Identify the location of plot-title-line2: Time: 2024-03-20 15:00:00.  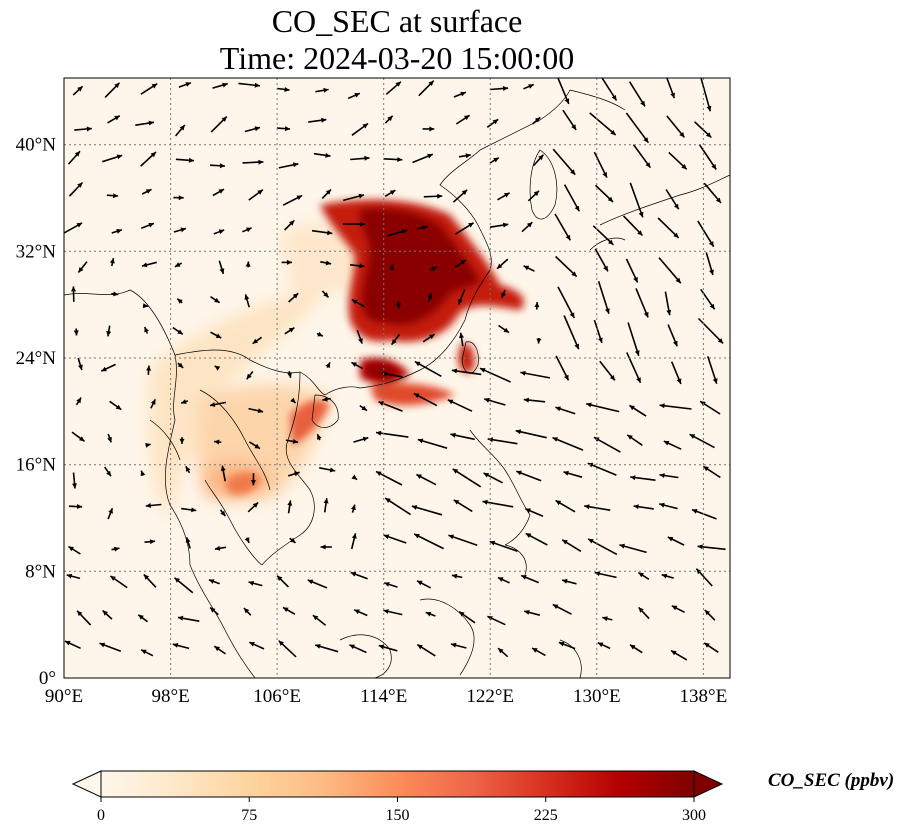
(397, 58).